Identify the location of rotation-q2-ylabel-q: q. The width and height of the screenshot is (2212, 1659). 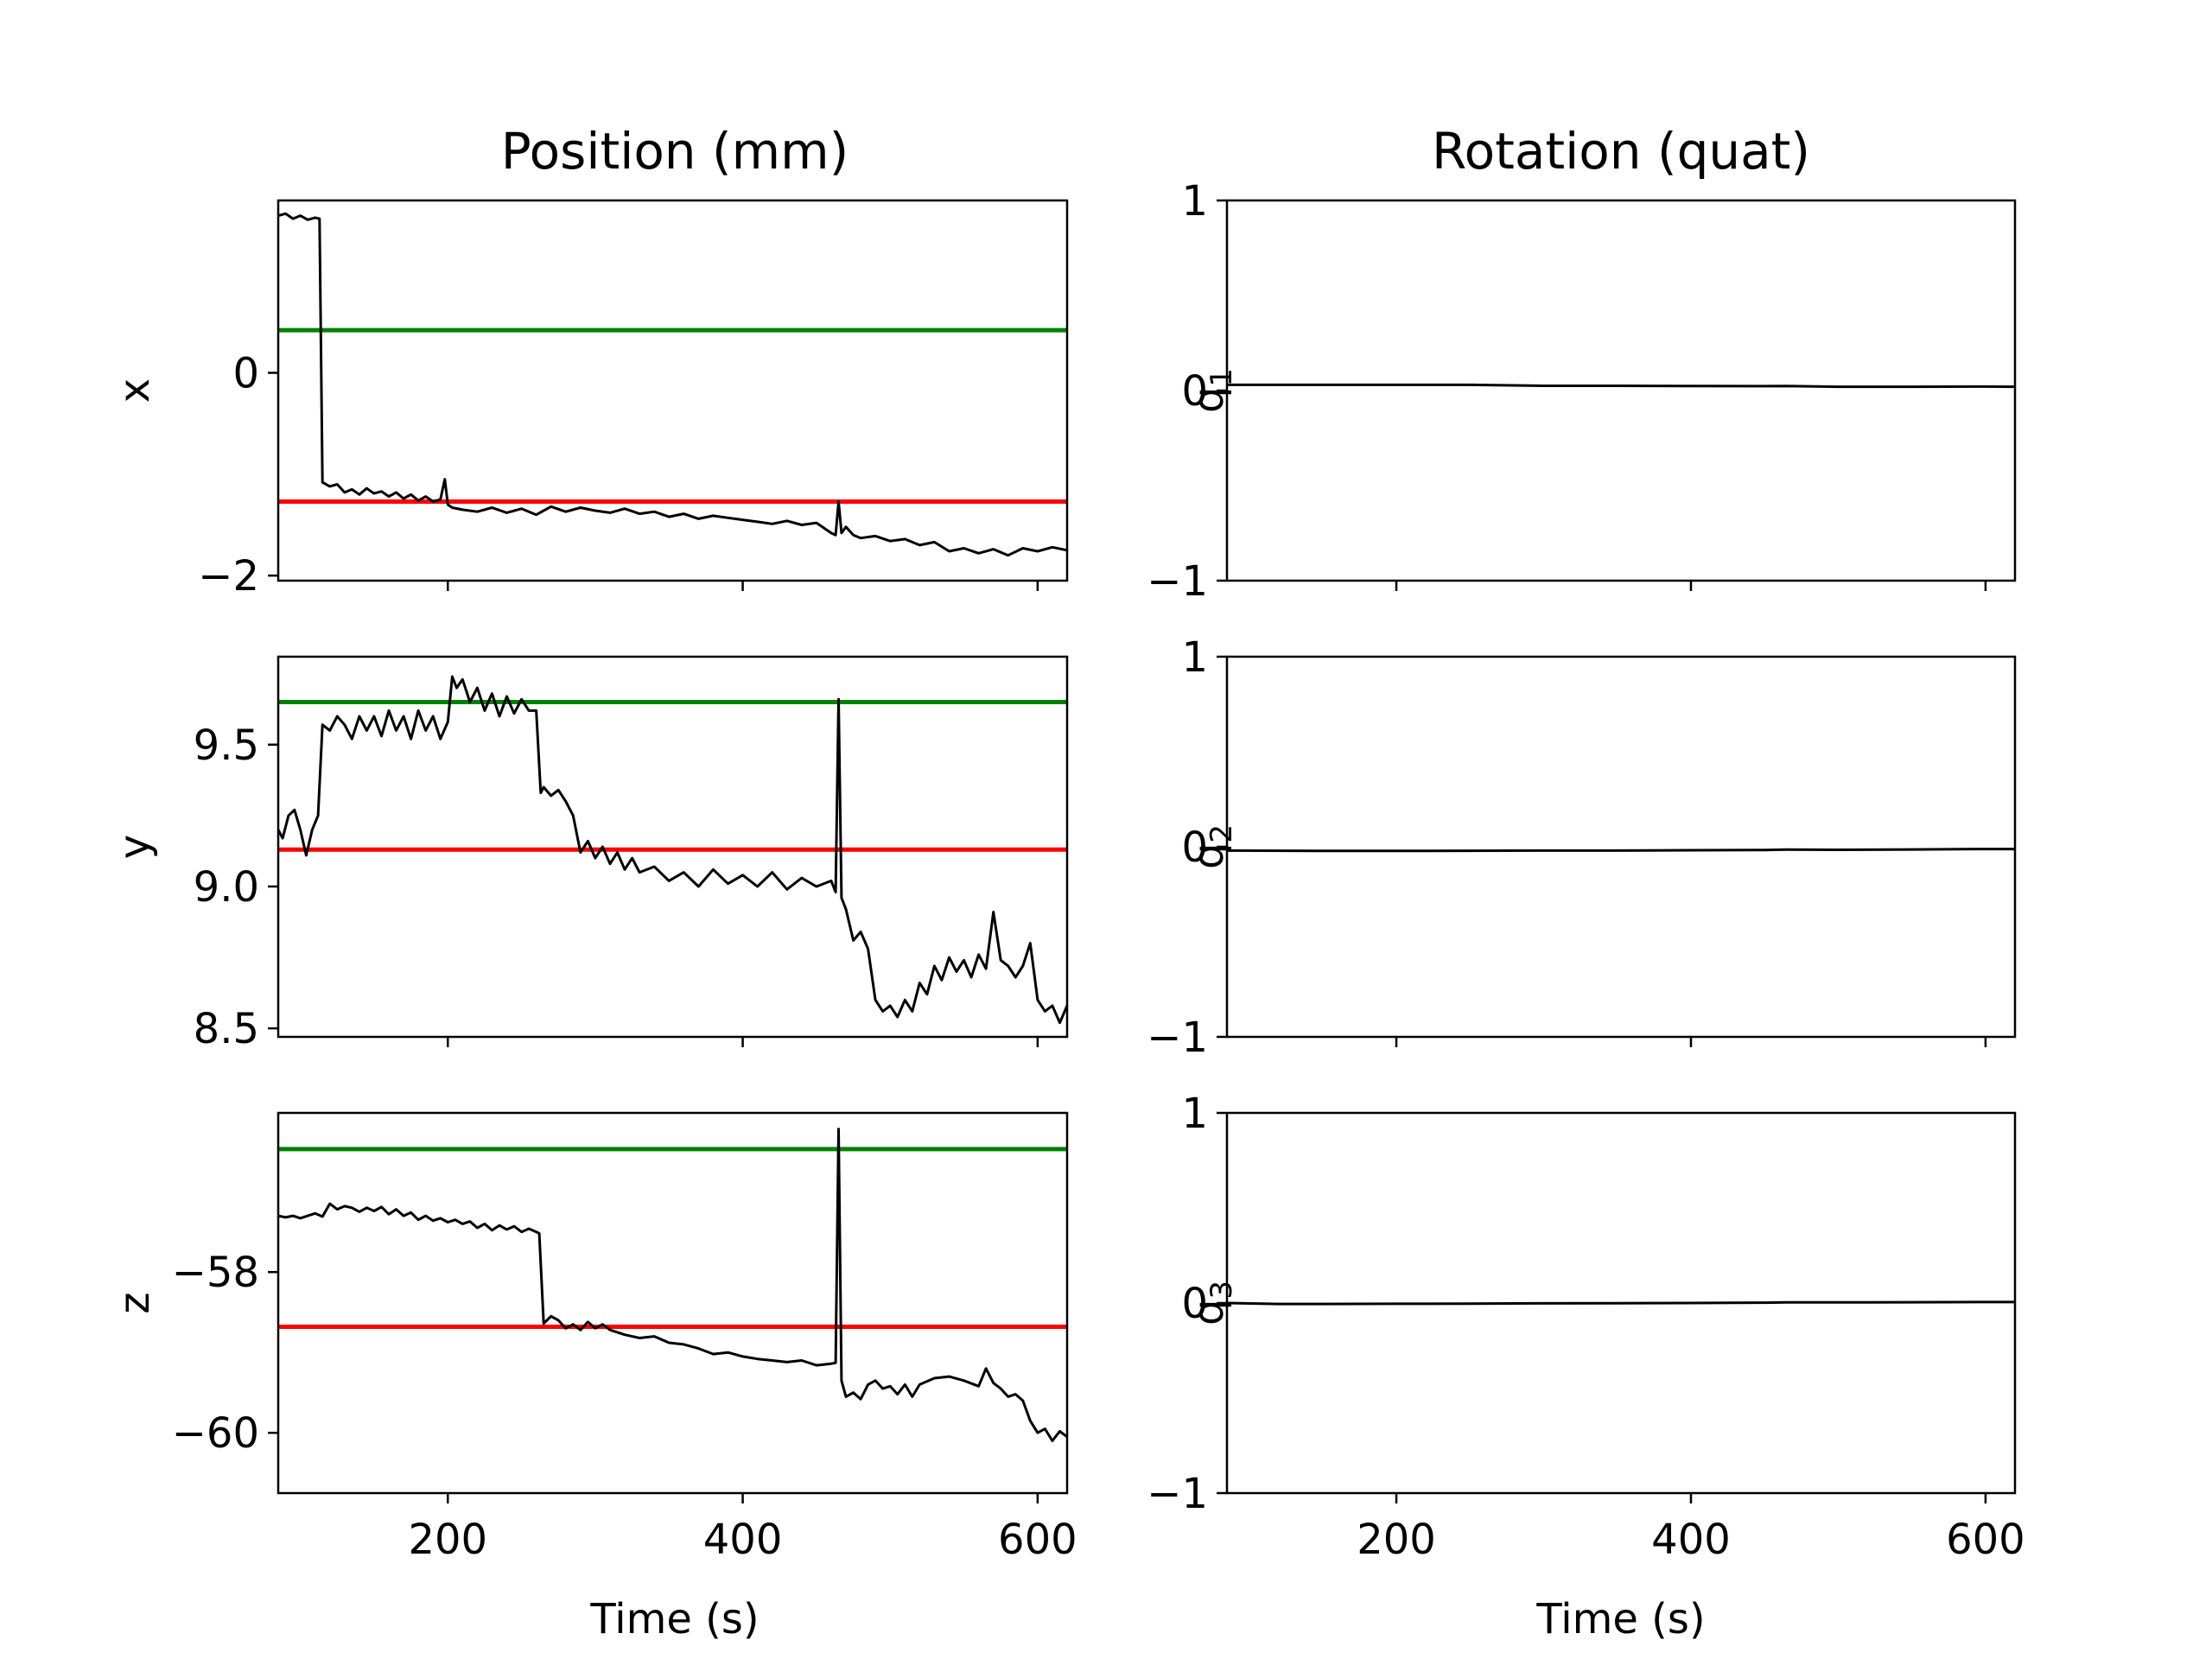
(1209, 856).